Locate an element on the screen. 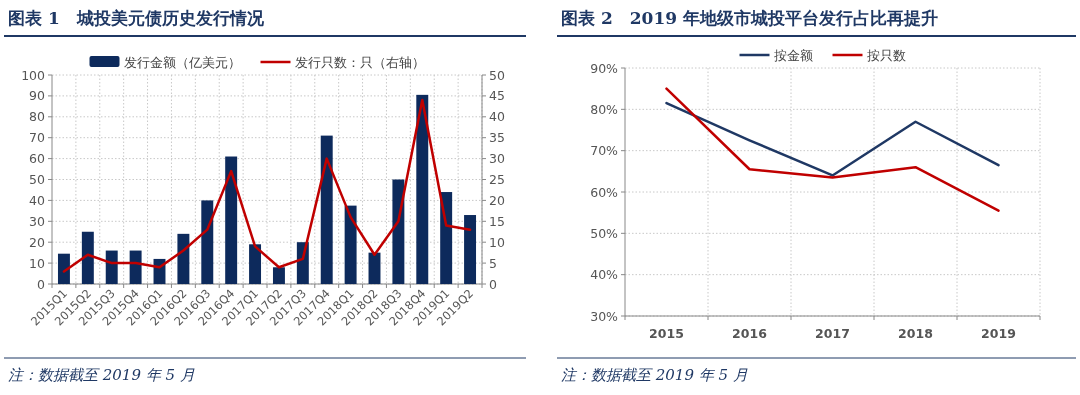  legend-label: 按金额 is located at coordinates (793, 55).